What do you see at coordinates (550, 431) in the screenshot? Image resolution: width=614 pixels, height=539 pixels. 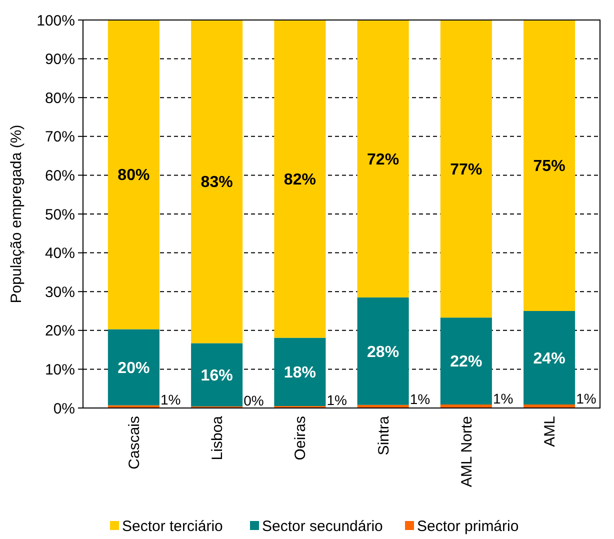 I see `x-tick-label: AML` at bounding box center [550, 431].